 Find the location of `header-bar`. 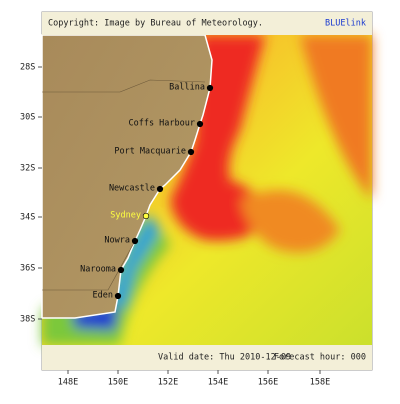

header-bar is located at coordinates (207, 23).